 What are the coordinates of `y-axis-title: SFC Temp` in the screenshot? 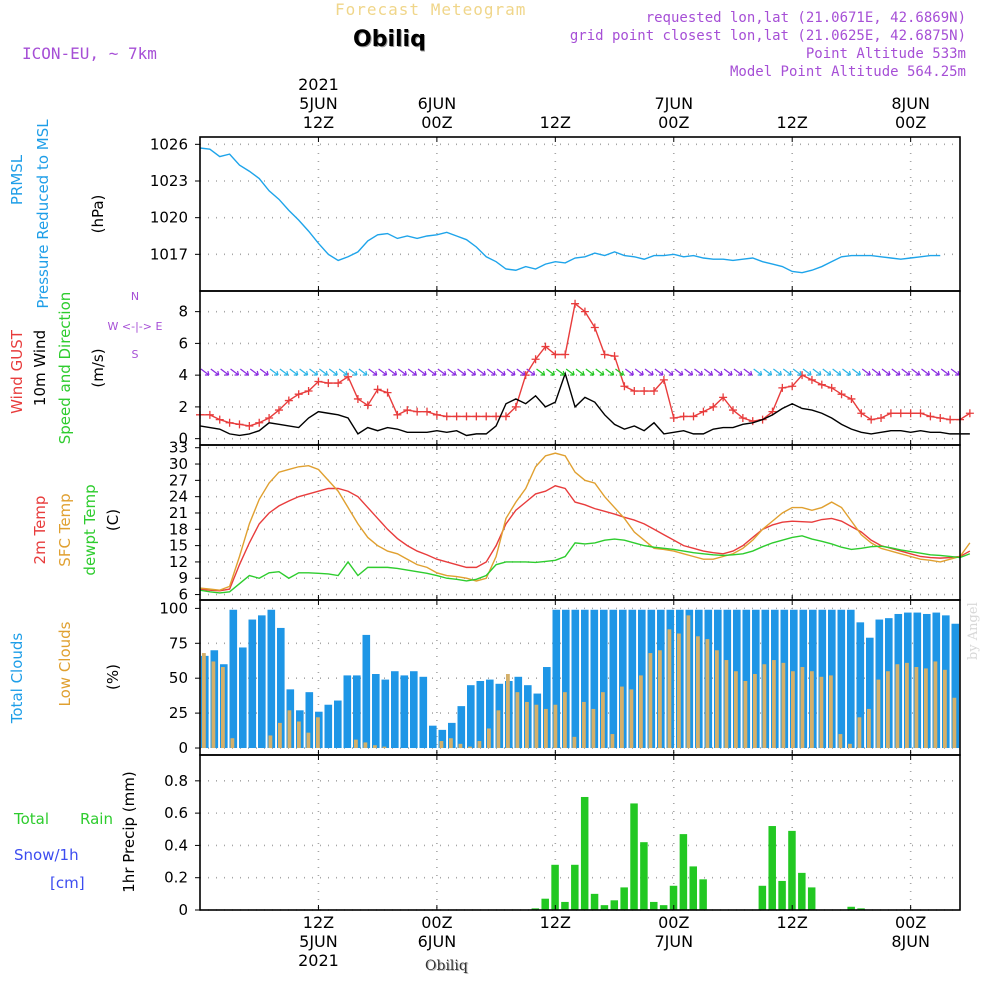 It's located at (65, 529).